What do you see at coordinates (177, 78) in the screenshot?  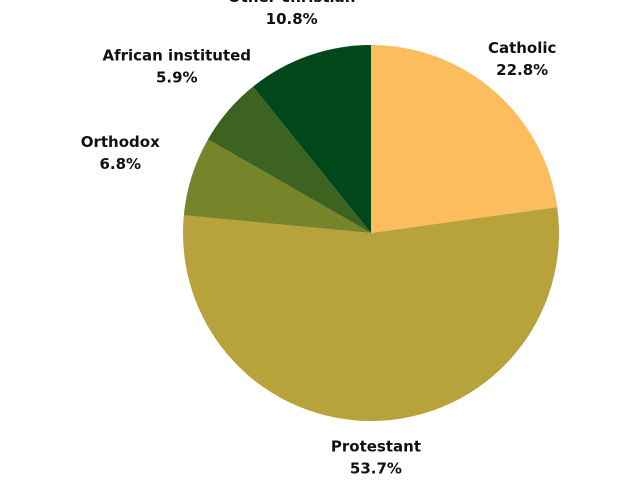 I see `slice-value-label: 5.9%` at bounding box center [177, 78].